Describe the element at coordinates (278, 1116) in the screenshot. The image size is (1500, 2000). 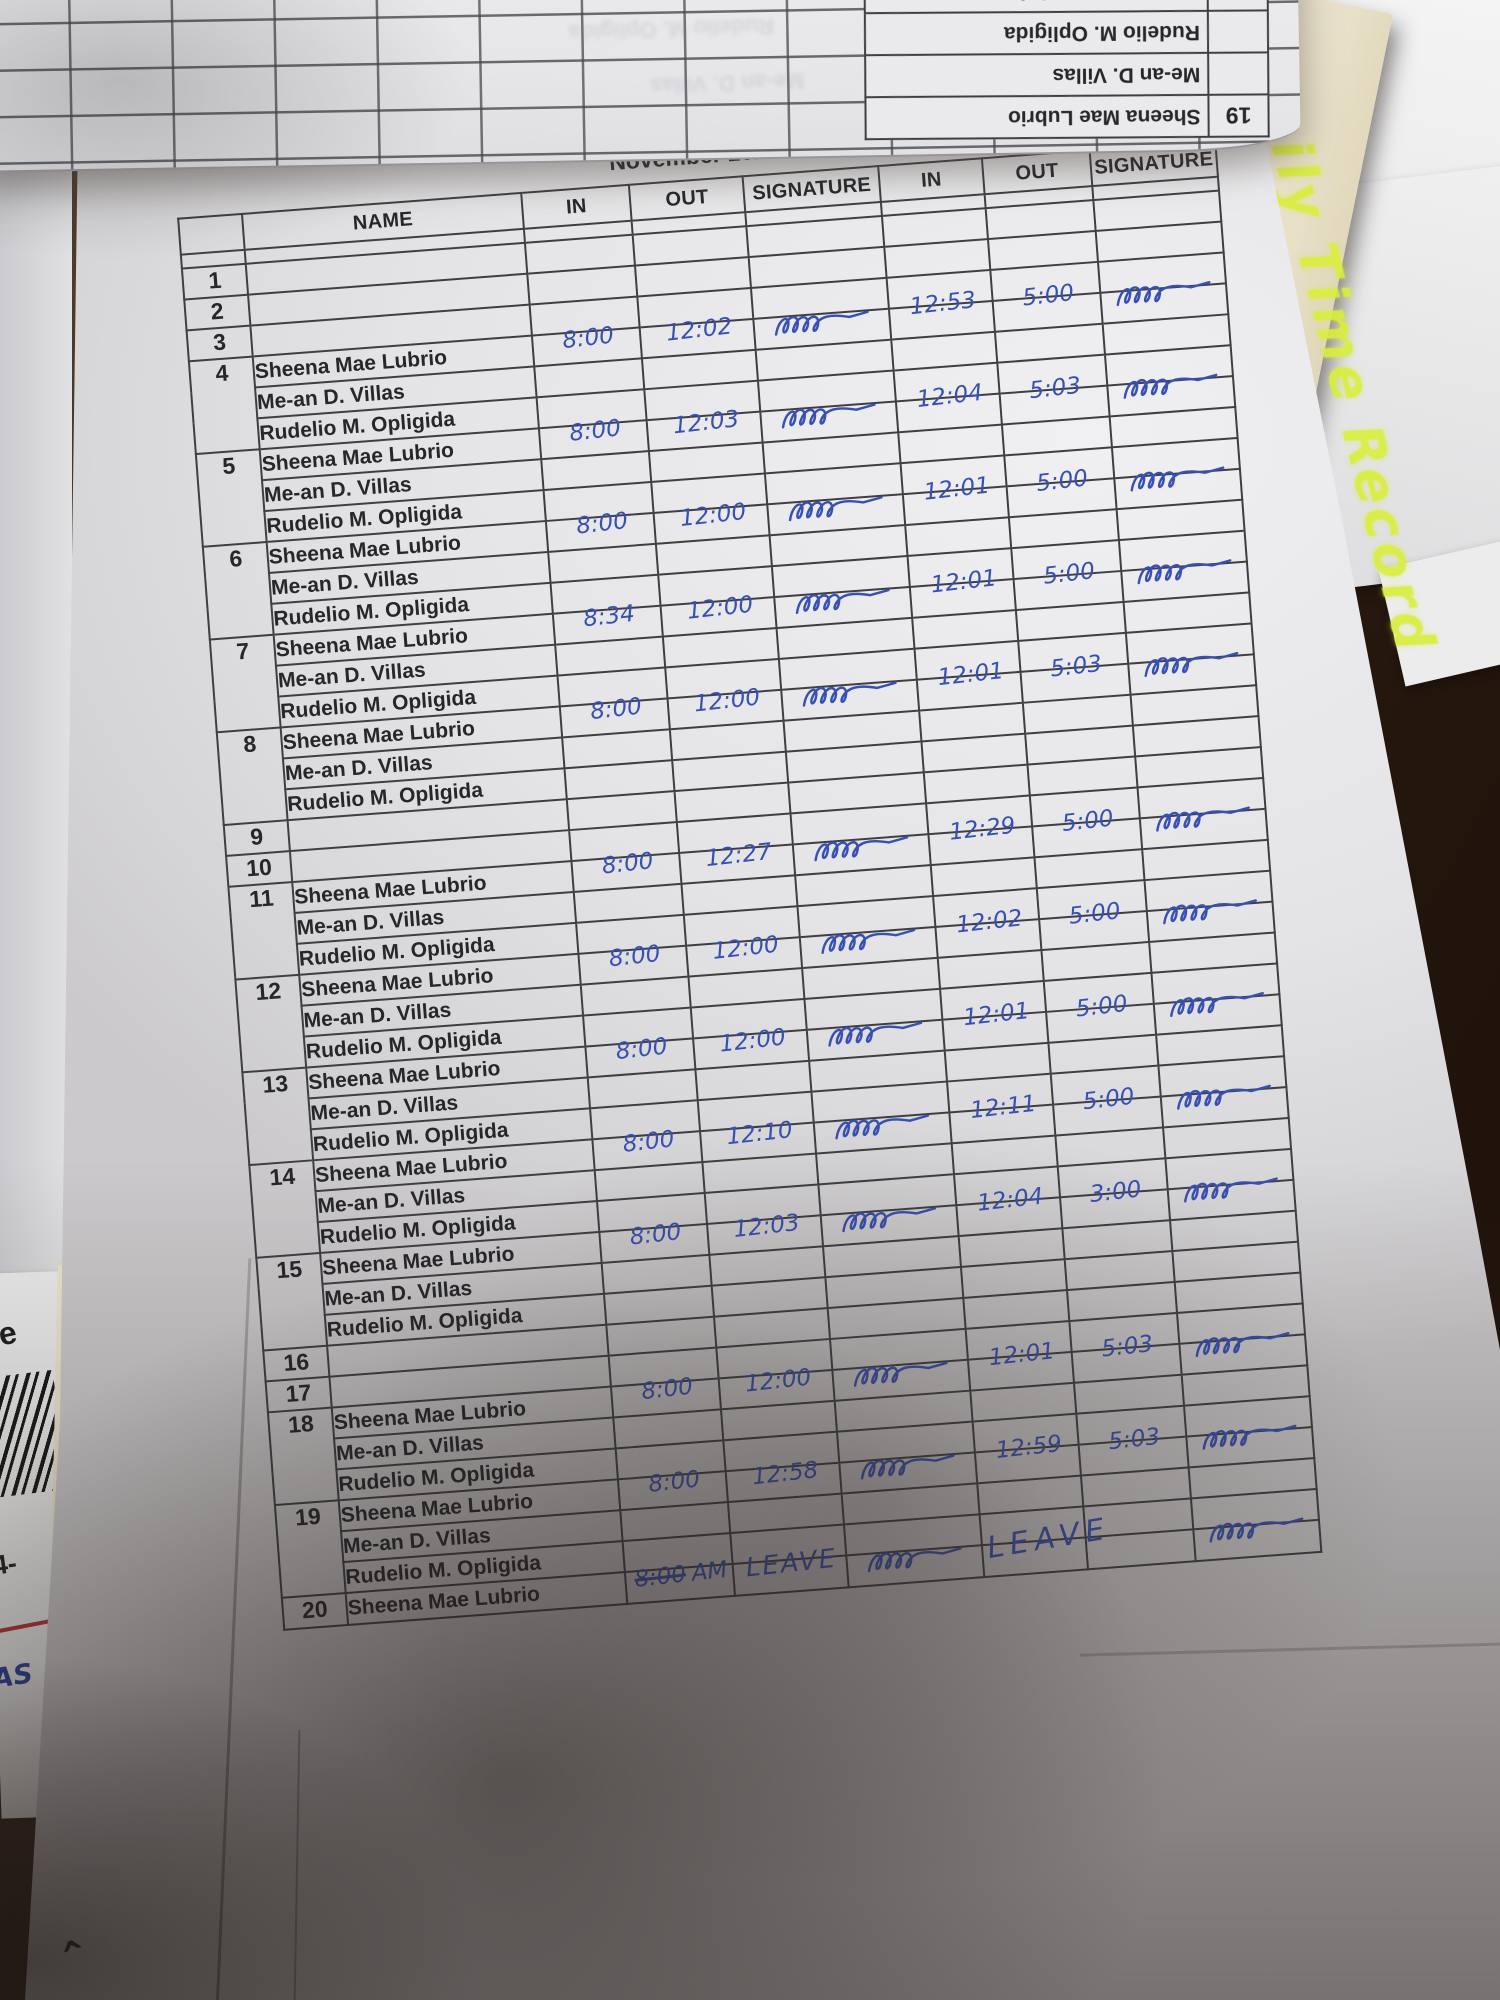
I see `day-number-cell: 13` at that location.